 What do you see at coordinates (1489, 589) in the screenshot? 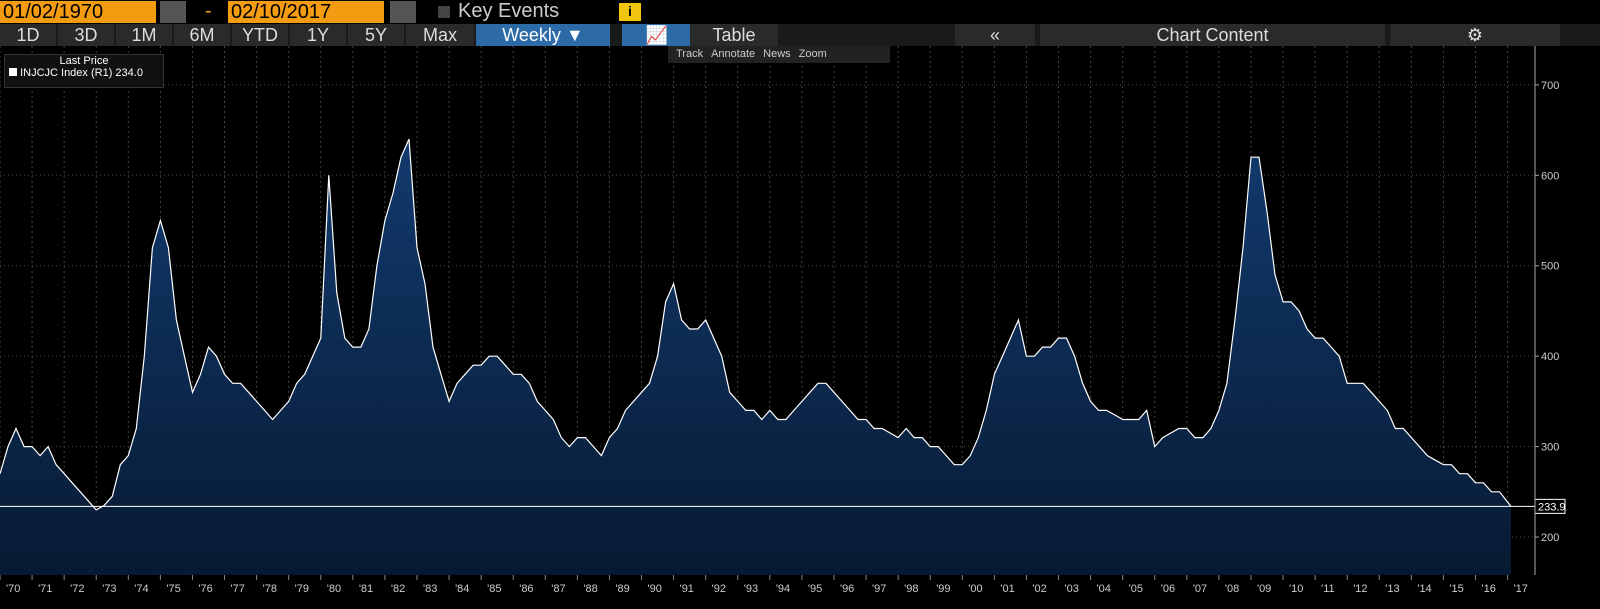
I see `x-tick-label: '16` at bounding box center [1489, 589].